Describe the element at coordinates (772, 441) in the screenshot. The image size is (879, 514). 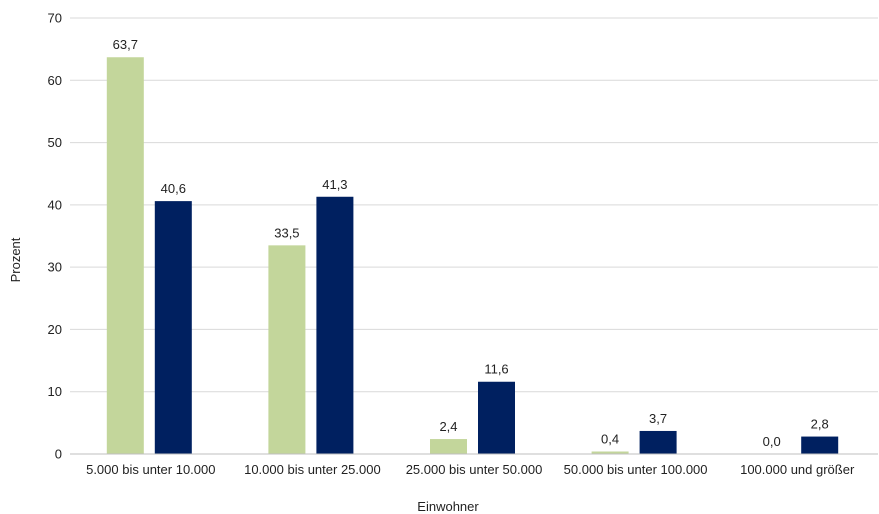
I see `data-label: 0,0` at that location.